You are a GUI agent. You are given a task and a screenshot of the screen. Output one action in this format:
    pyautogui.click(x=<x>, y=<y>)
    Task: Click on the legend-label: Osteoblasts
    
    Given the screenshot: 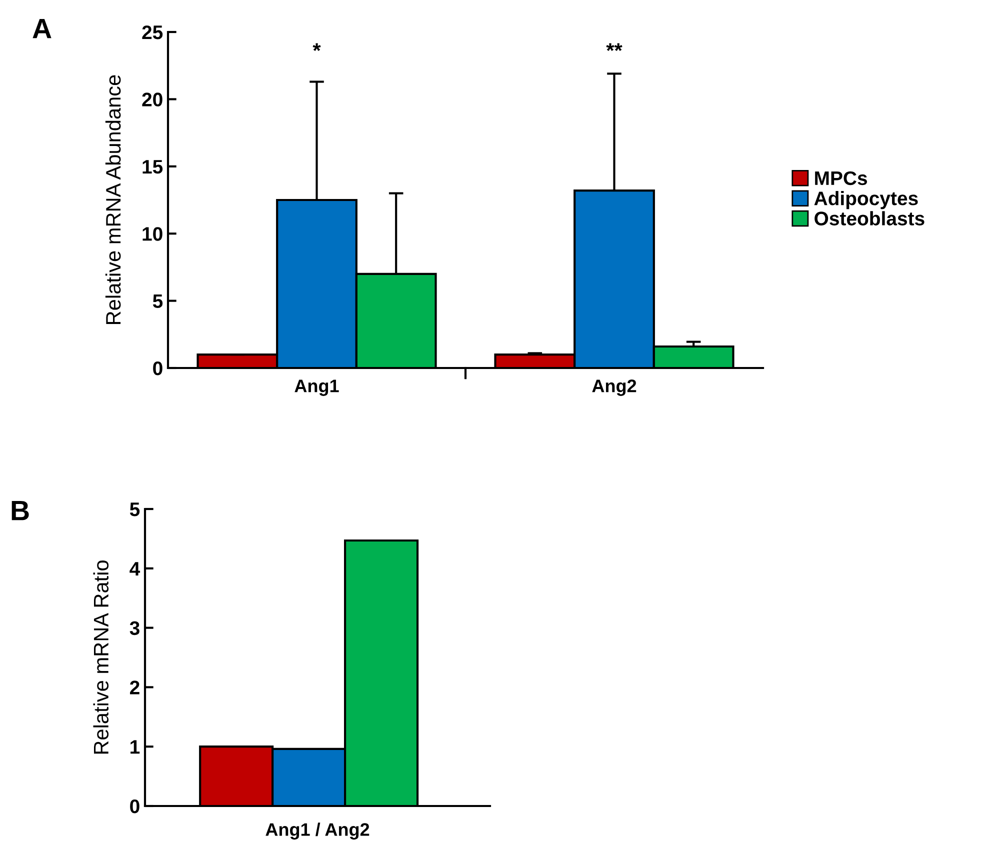 What is the action you would take?
    pyautogui.click(x=869, y=218)
    